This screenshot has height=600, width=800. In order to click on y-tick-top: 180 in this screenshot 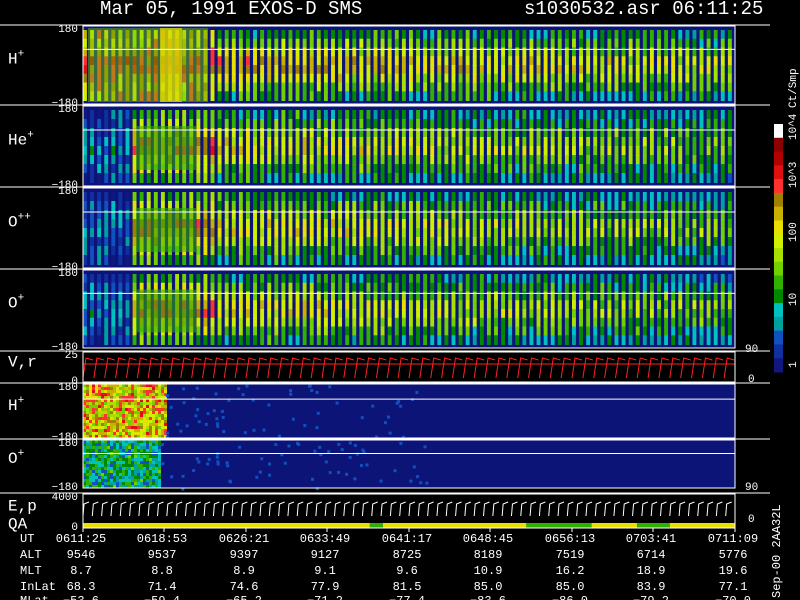, I will do `click(68, 274)`.